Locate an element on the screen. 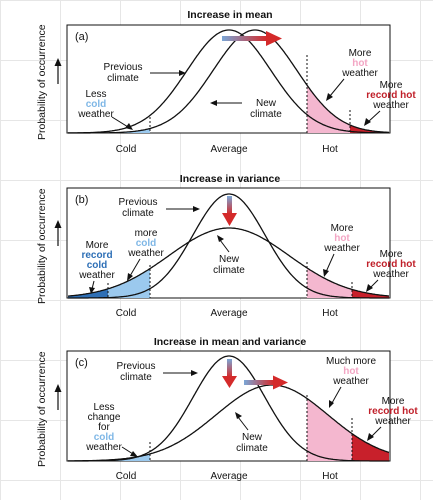 This screenshot has width=433, height=500. panel-c-more-hot-label-3: weather is located at coordinates (350, 381).